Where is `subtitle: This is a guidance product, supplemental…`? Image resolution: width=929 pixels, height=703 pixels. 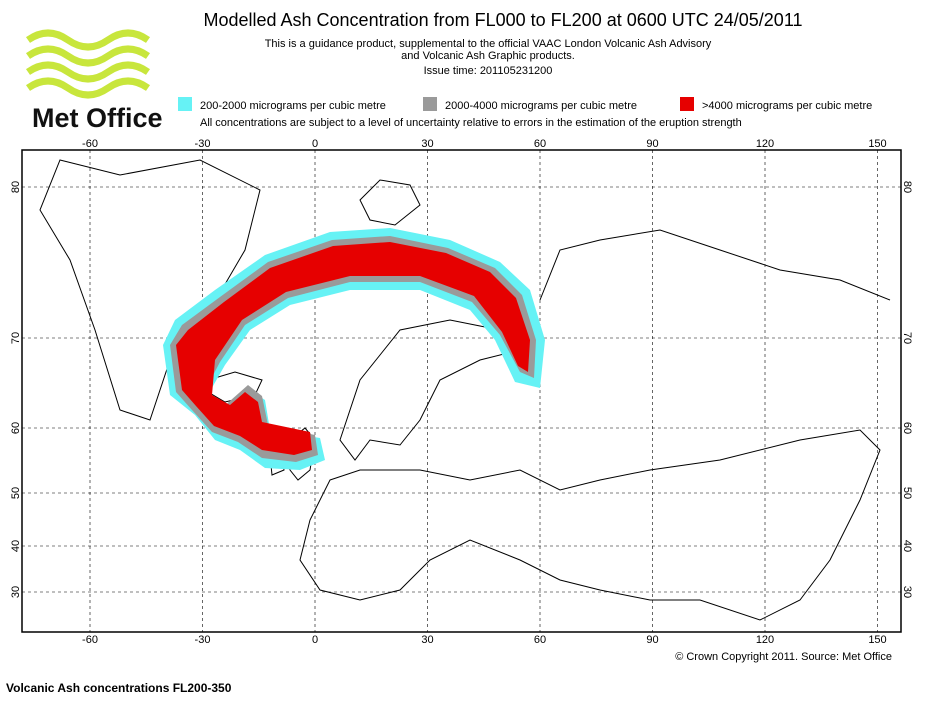 subtitle: This is a guidance product, supplemental… is located at coordinates (488, 44).